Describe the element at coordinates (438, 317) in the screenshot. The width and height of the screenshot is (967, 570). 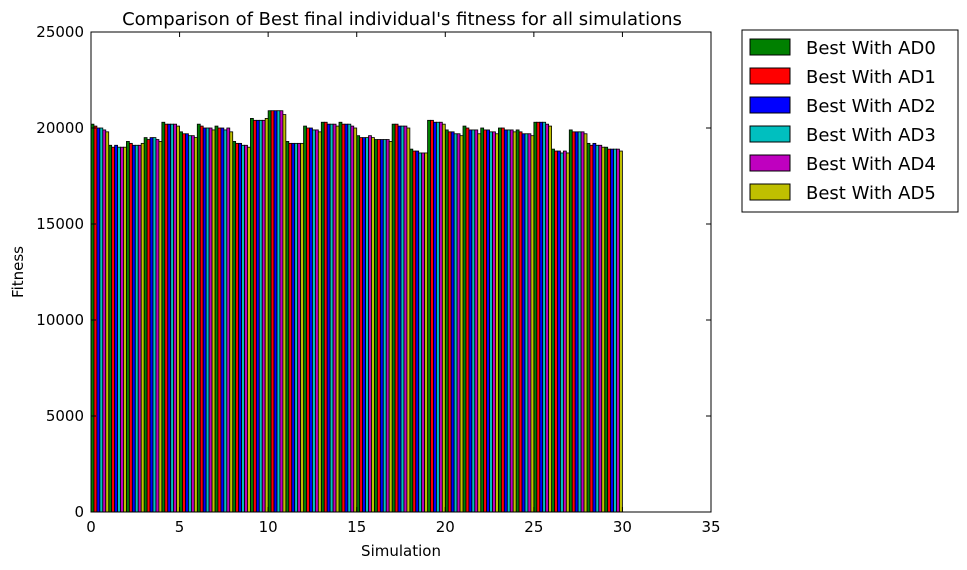
I see `bar-ad3-sim19` at that location.